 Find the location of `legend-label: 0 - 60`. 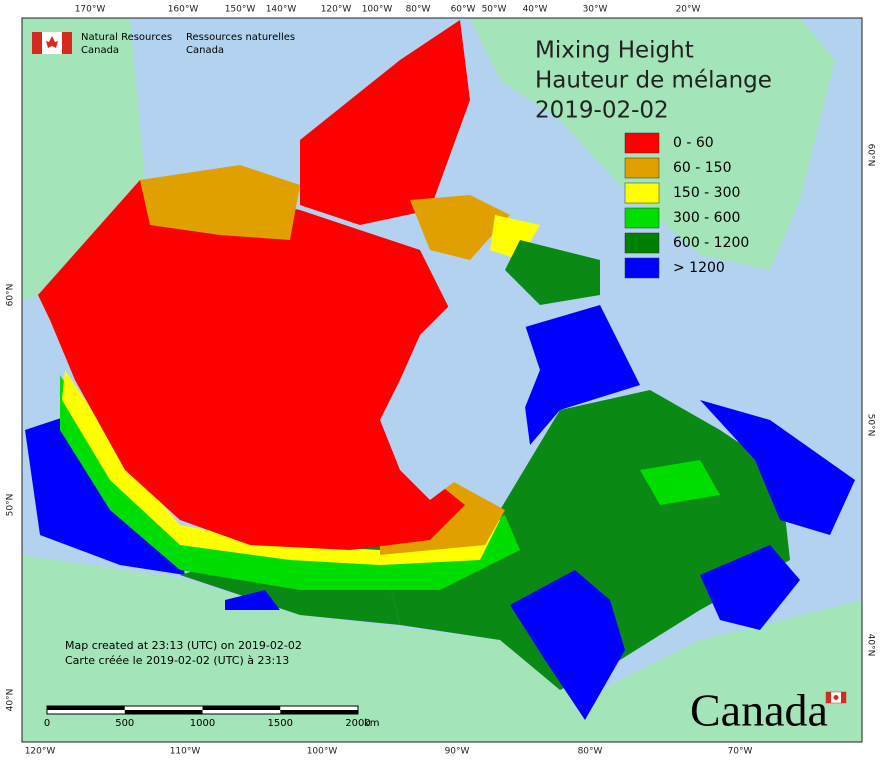

legend-label: 0 - 60 is located at coordinates (693, 143).